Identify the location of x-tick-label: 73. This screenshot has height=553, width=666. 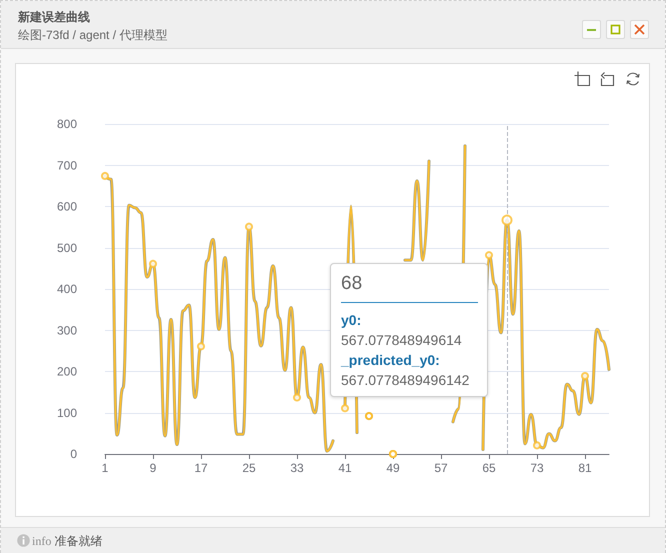
(537, 468).